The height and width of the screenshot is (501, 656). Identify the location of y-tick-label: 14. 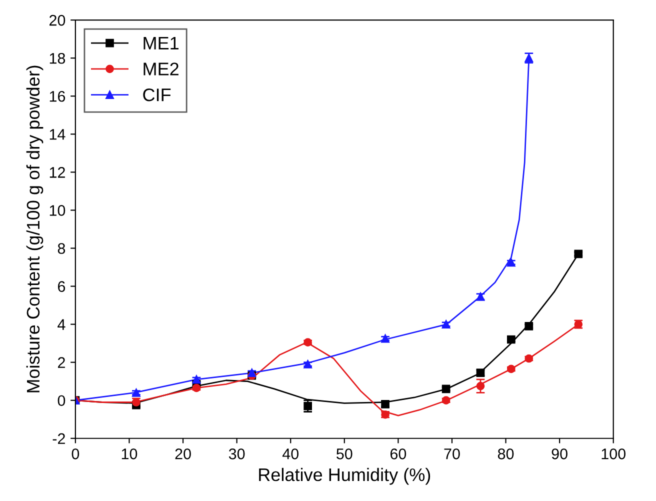
(58, 134).